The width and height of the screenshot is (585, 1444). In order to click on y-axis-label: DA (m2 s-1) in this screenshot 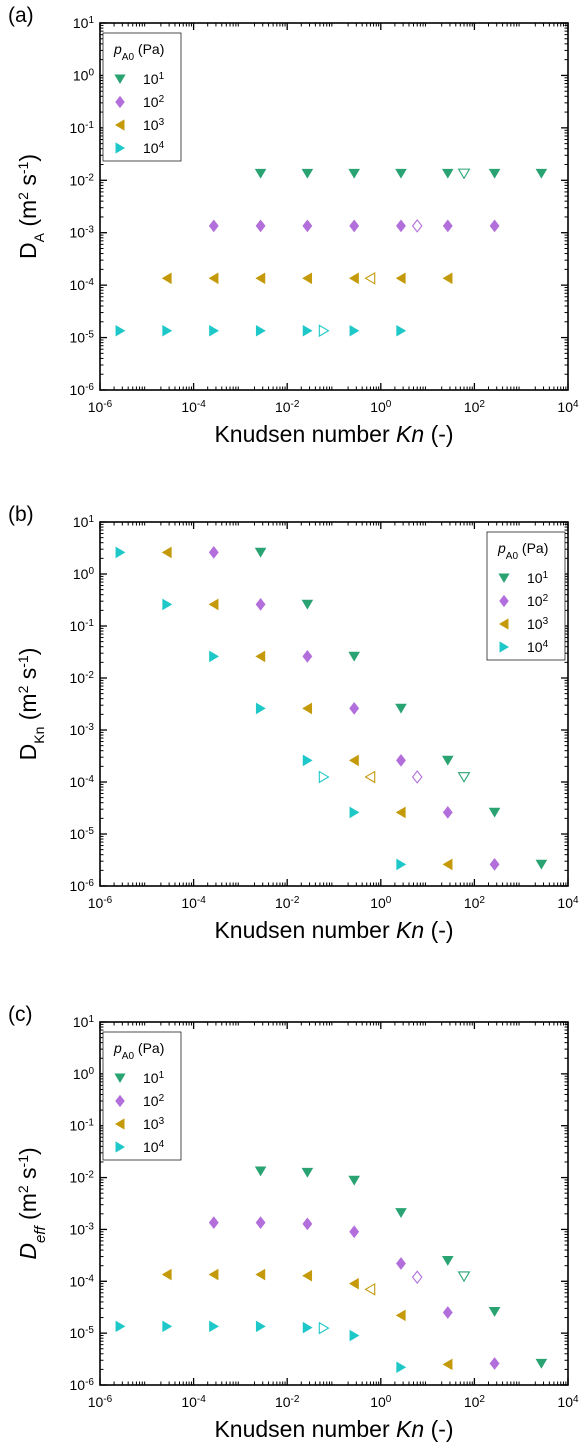, I will do `click(31, 206)`.